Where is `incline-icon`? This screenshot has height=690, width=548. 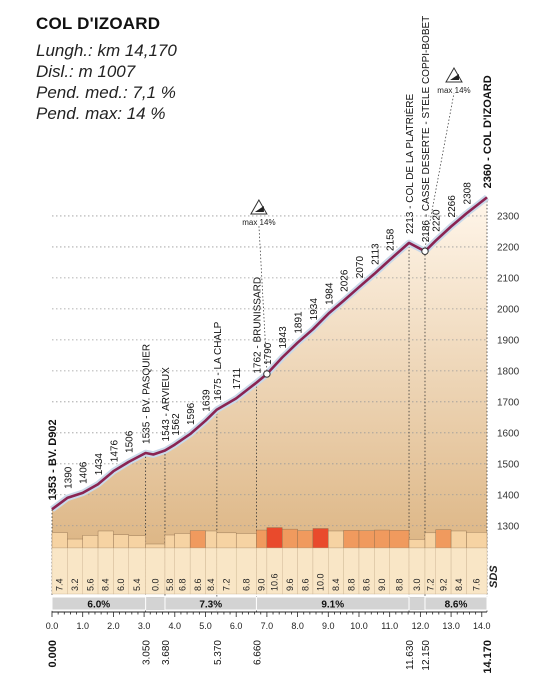 incline-icon is located at coordinates (454, 77).